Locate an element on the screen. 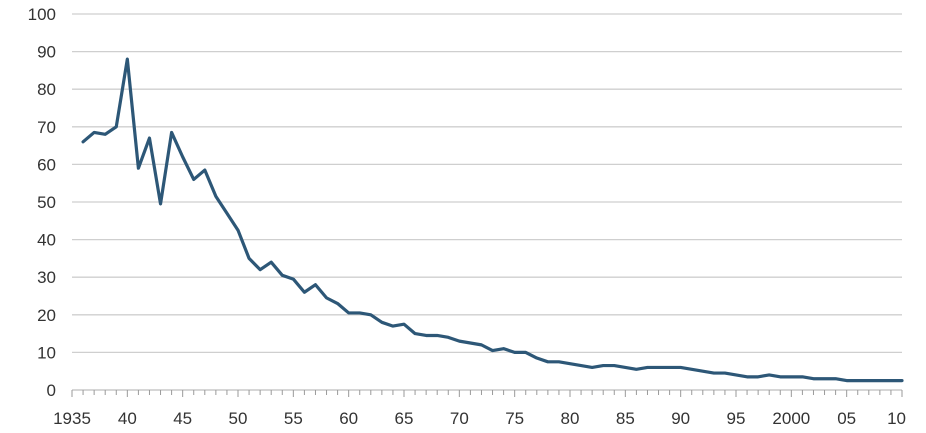  x-tick-label: 50 is located at coordinates (238, 418).